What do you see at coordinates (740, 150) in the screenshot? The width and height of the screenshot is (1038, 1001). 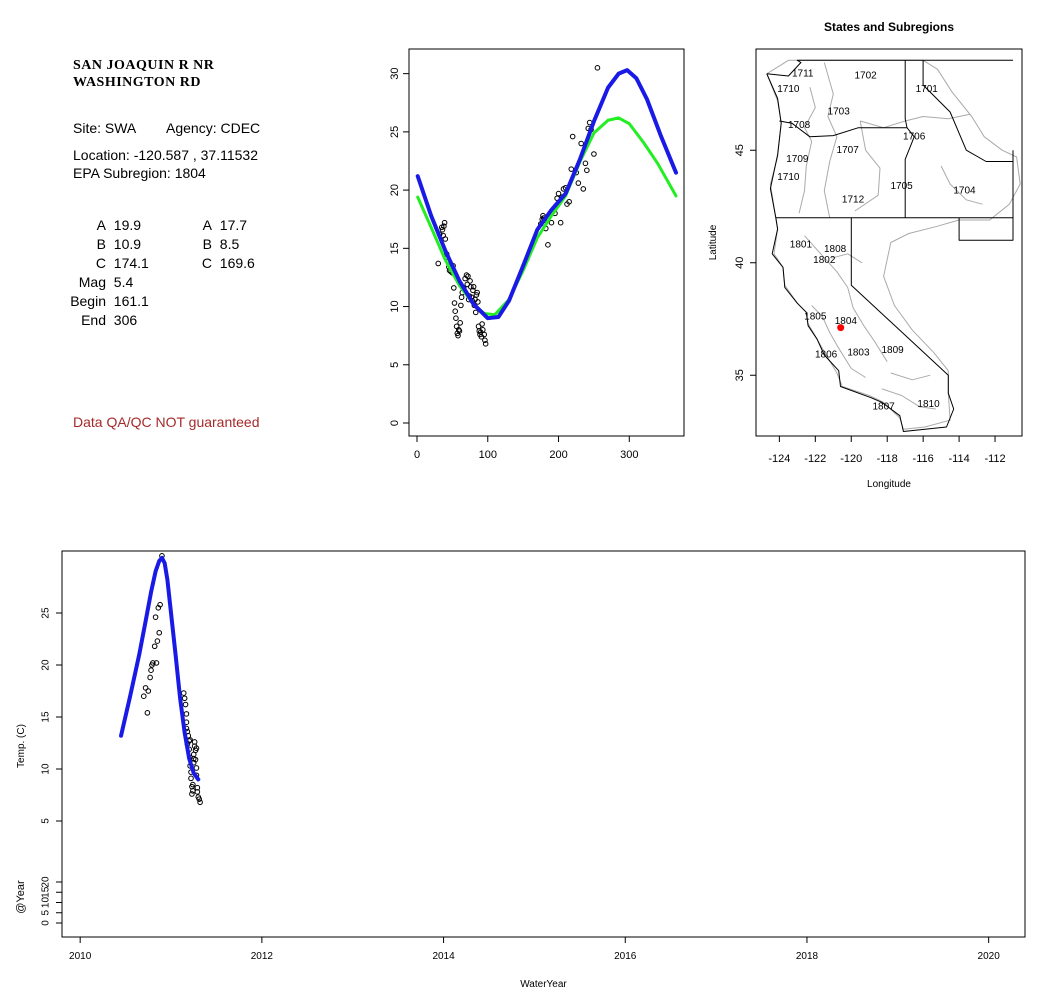 I see `y-tick-label: 45` at bounding box center [740, 150].